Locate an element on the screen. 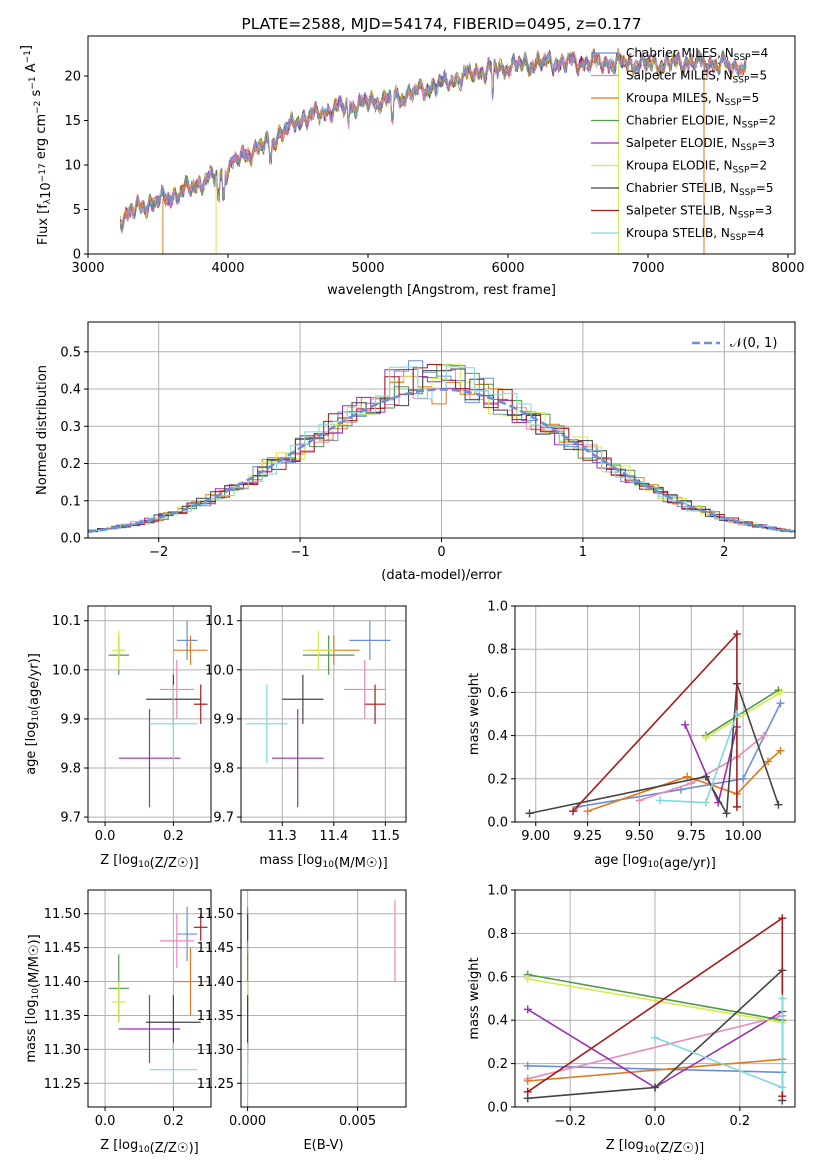 Image resolution: width=819 pixels, height=1170 pixels. x-axis-label: mass [log10(M/M☉)] is located at coordinates (323, 862).